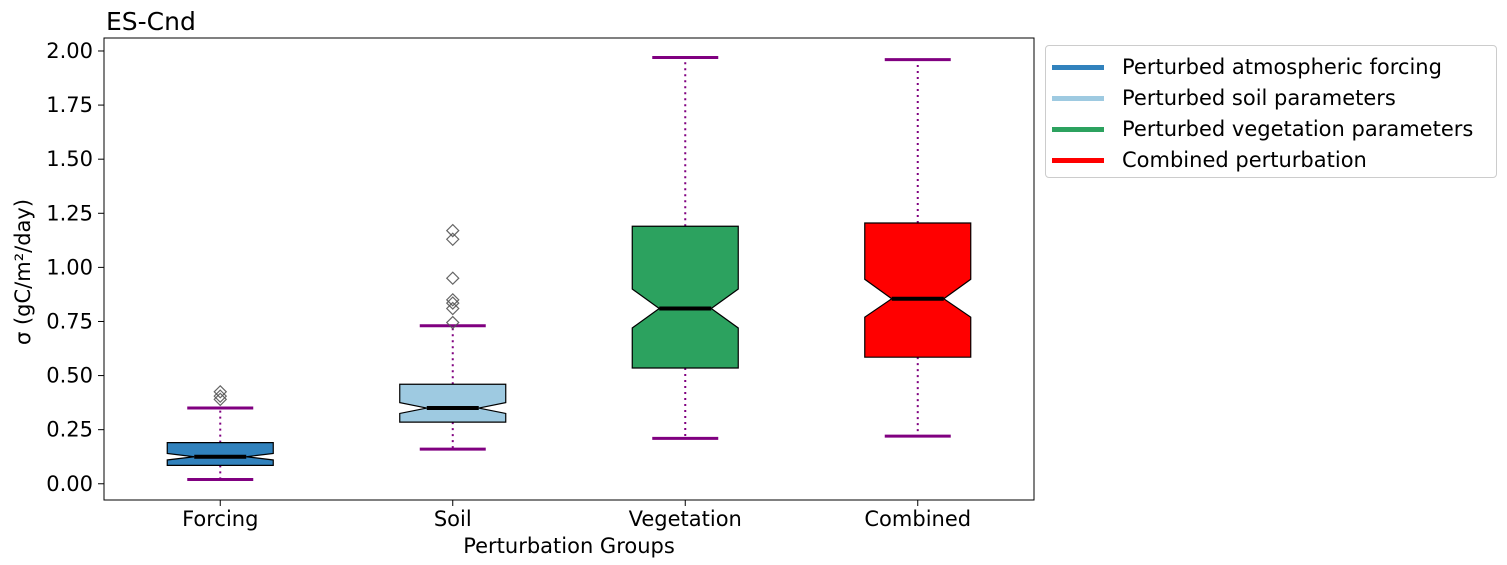  I want to click on legend-label: Combined perturbation, so click(1244, 160).